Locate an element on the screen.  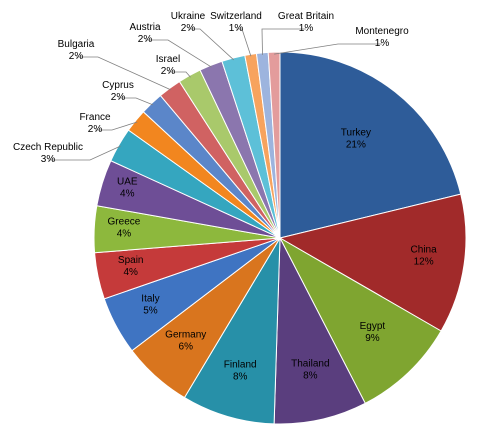
leader-line-austria is located at coordinates (178, 53).